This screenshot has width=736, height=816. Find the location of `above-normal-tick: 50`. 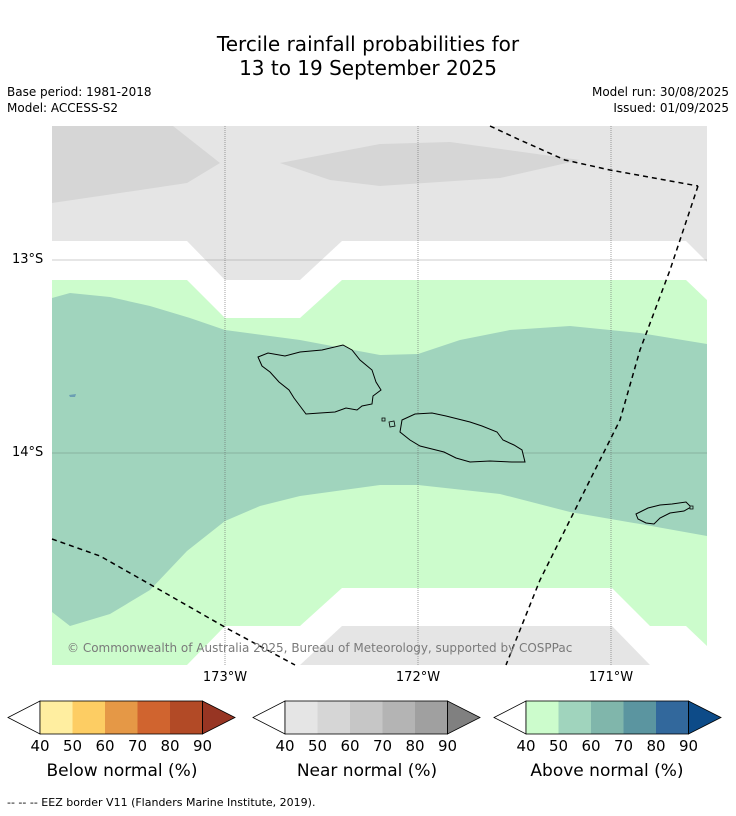

above-normal-tick: 50 is located at coordinates (558, 746).